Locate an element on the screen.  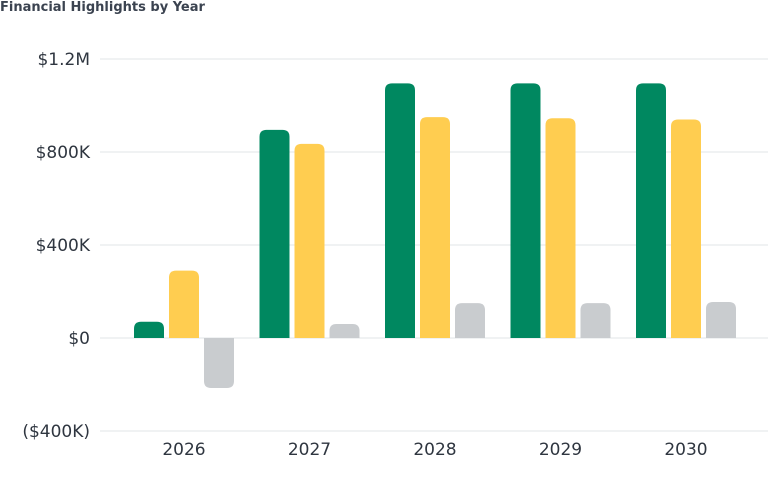
y-tick-label: $0 is located at coordinates (79, 339).